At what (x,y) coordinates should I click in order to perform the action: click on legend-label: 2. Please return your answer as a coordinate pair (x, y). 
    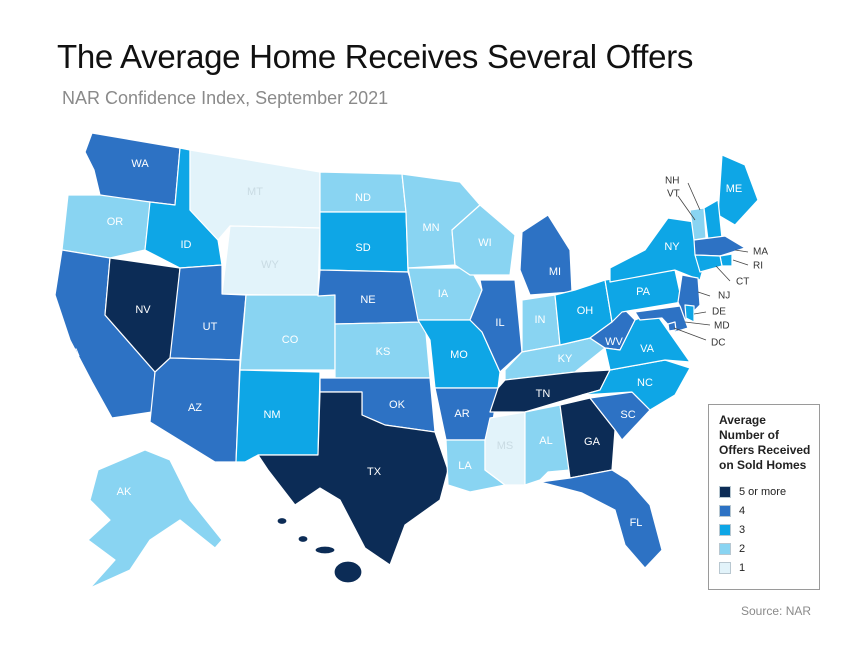
    Looking at the image, I should click on (742, 548).